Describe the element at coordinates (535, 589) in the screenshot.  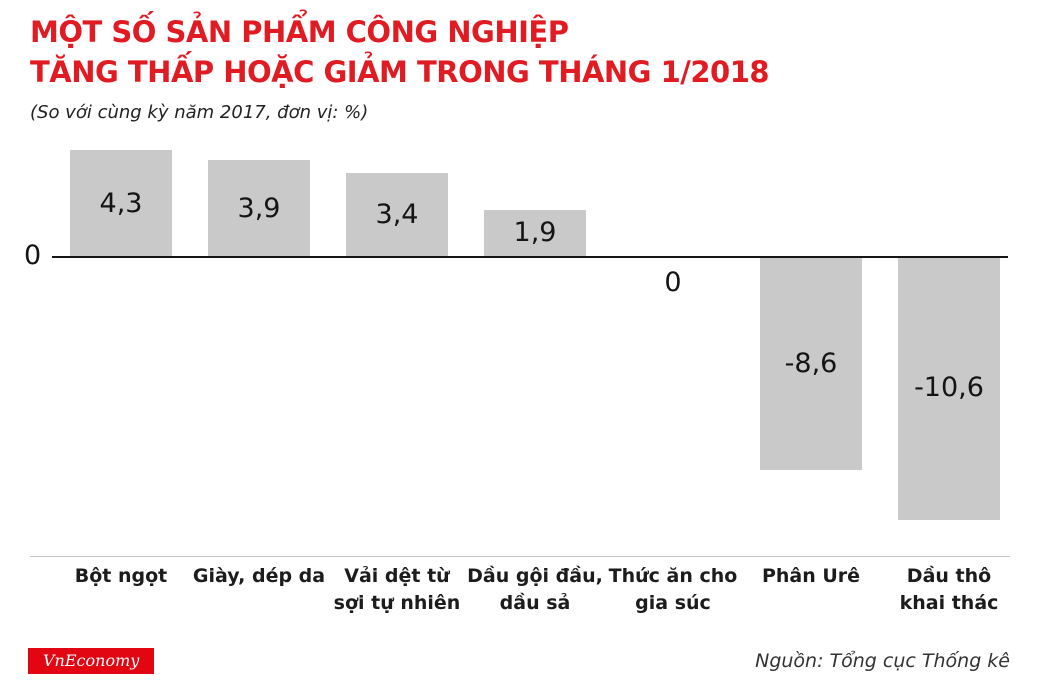
I see `category-label: Dầu gội đầu, dầu sả` at that location.